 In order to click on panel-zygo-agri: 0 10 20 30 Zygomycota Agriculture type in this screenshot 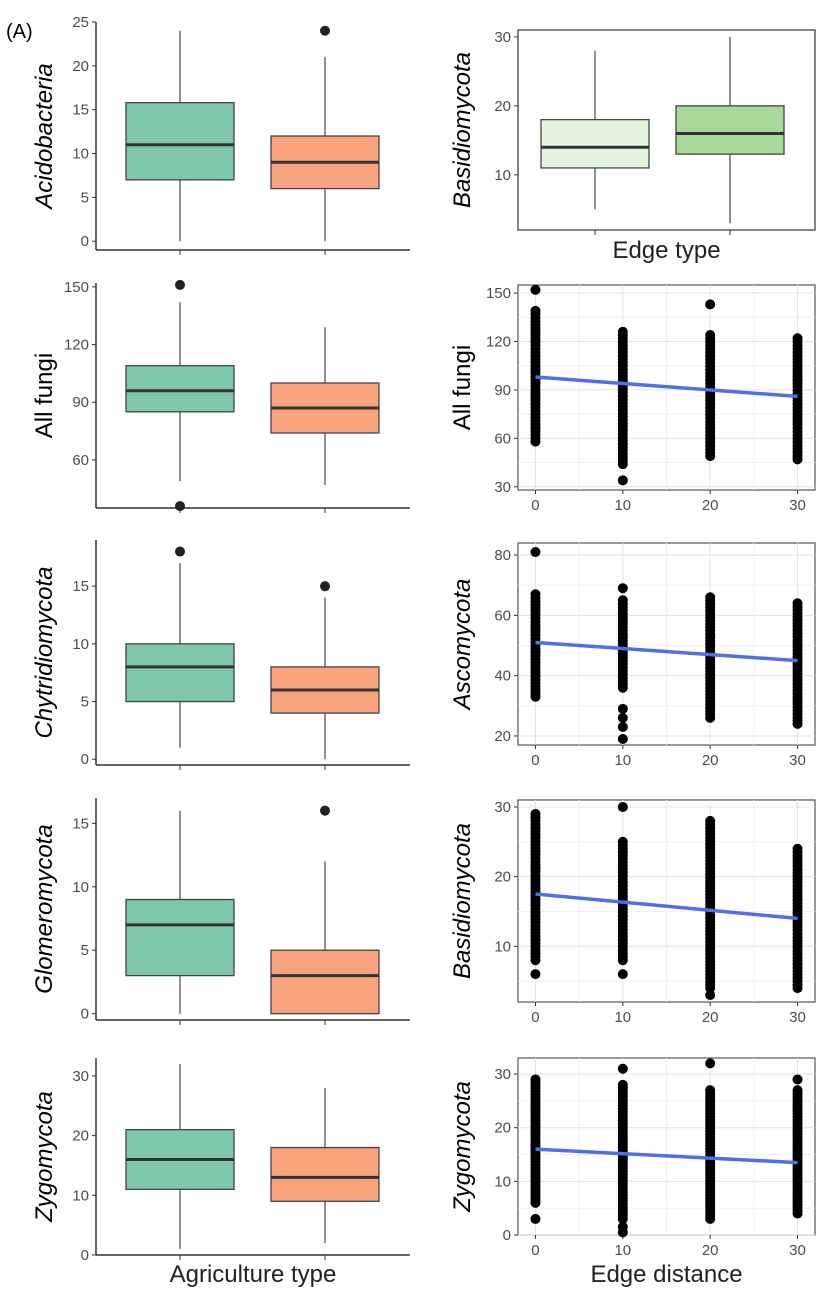, I will do `click(220, 1173)`.